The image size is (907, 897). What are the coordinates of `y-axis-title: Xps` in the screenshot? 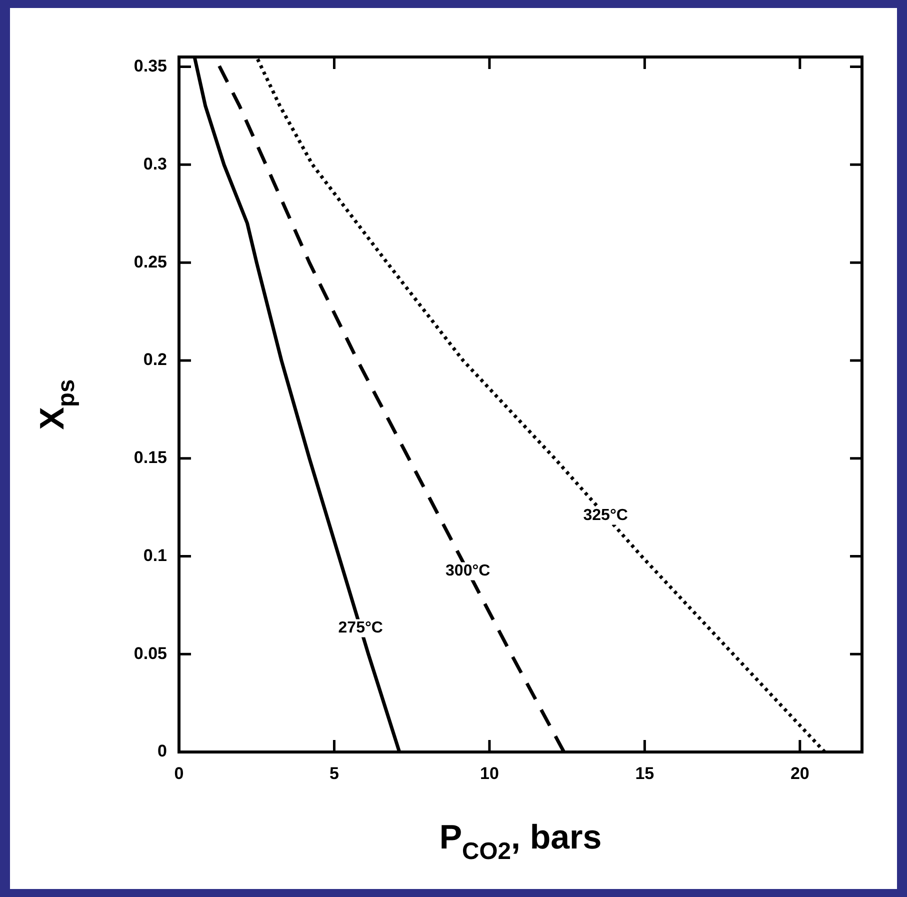 It's located at (56, 404).